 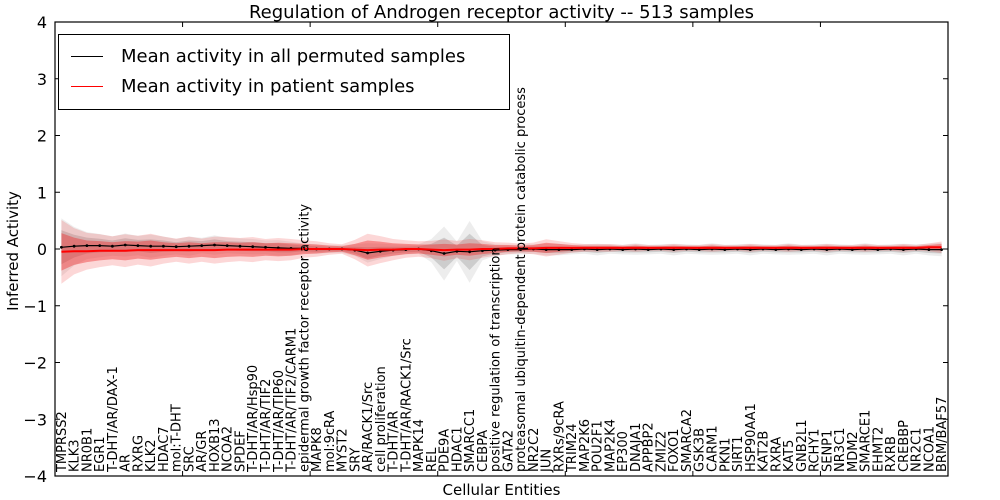 I want to click on x-category-label: TRIM24, so click(x=572, y=448).